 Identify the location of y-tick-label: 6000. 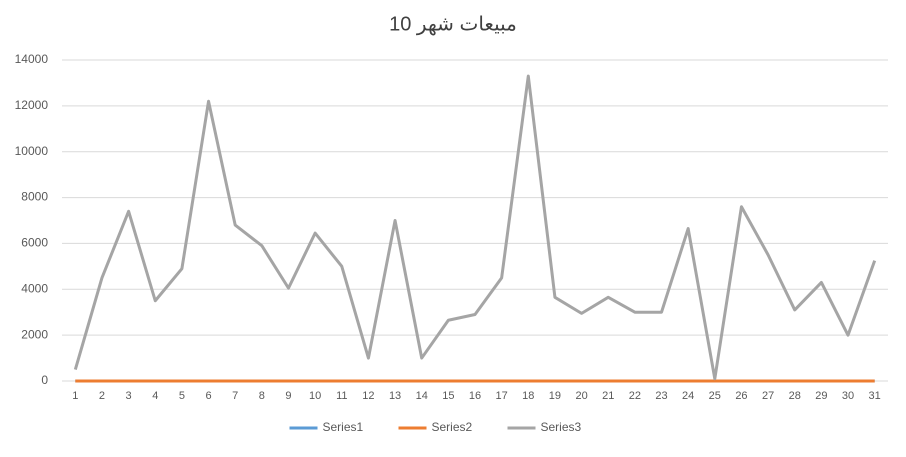
(34, 243).